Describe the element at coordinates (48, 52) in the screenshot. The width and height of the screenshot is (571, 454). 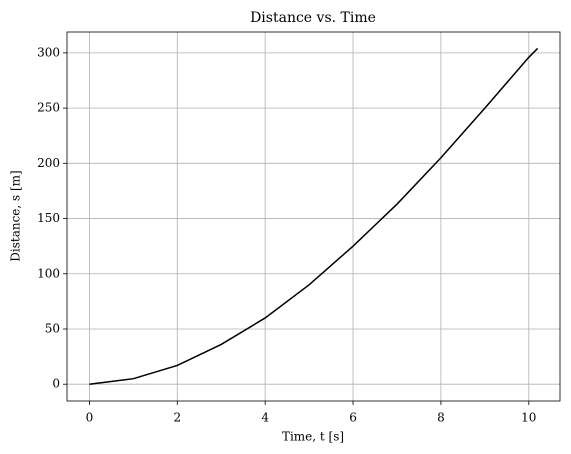
I see `y-tick-label: 300` at that location.